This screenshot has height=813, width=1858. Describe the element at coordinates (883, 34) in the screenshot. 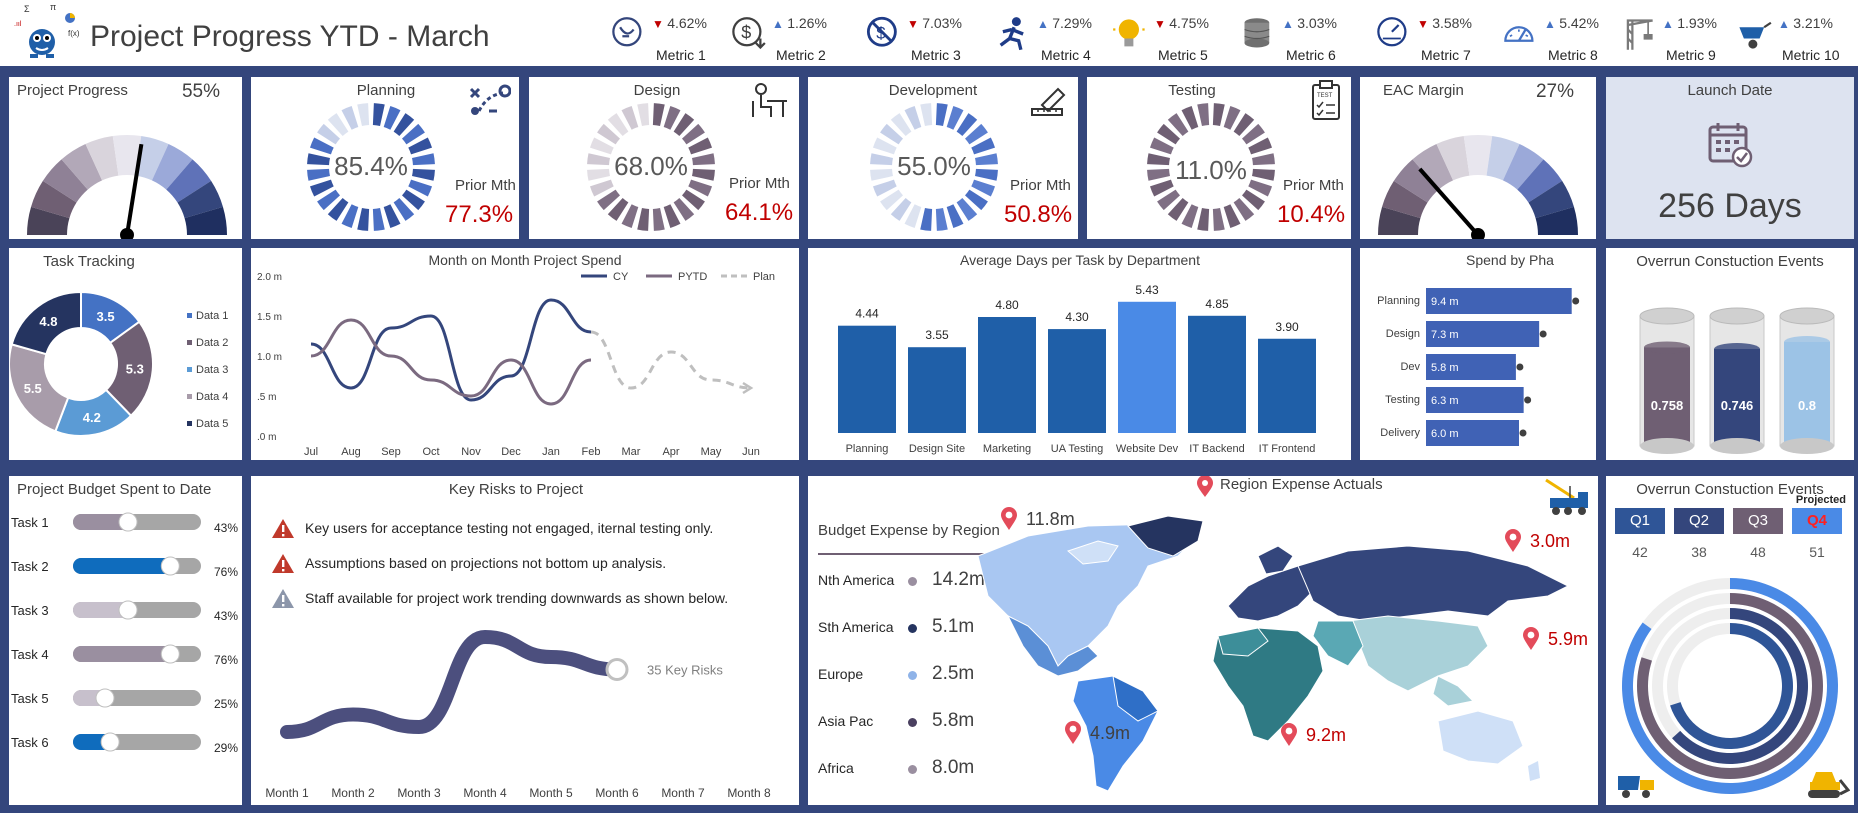

I see `no-dollar-icon: $` at that location.